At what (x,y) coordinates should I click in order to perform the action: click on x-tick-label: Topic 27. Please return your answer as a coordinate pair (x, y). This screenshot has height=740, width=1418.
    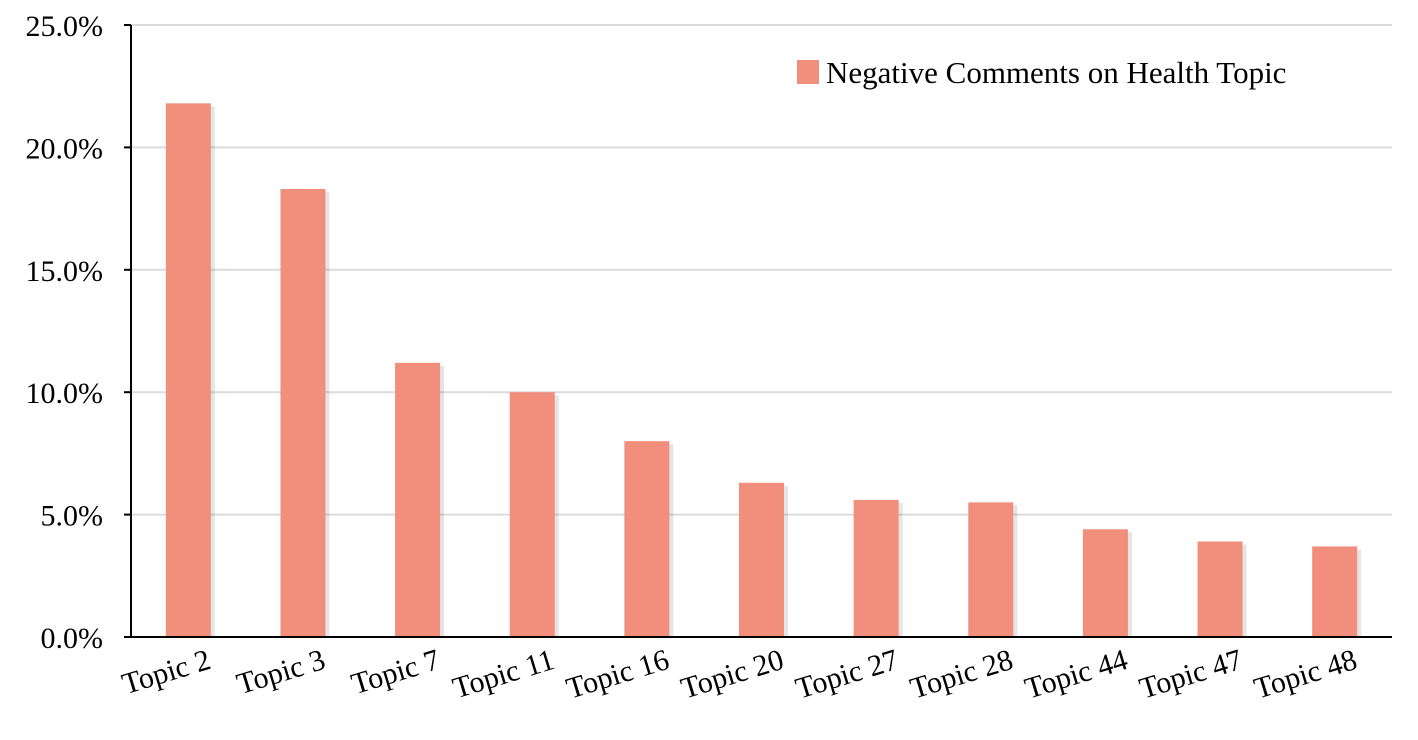
    Looking at the image, I should click on (847, 674).